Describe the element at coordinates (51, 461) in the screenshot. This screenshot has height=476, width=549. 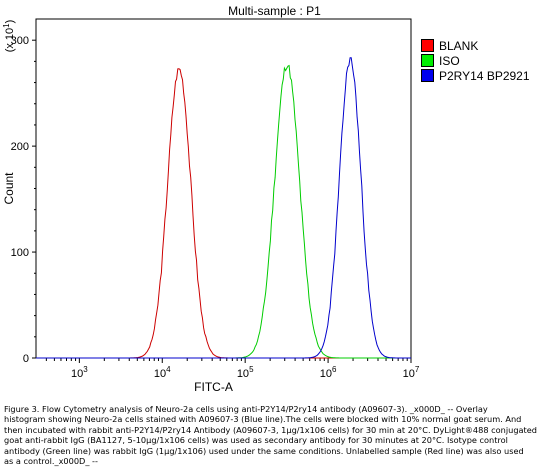
I see `caption-line: as a control._x000D_ --` at that location.